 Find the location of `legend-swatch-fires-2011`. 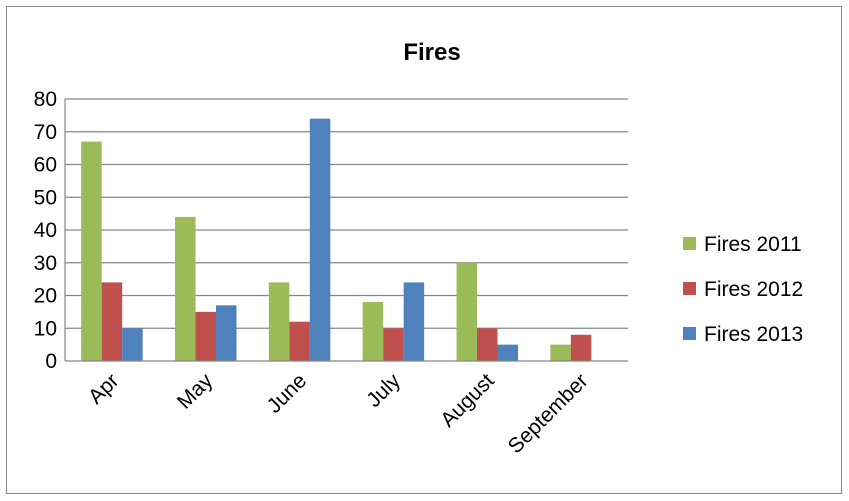

legend-swatch-fires-2011 is located at coordinates (689, 243).